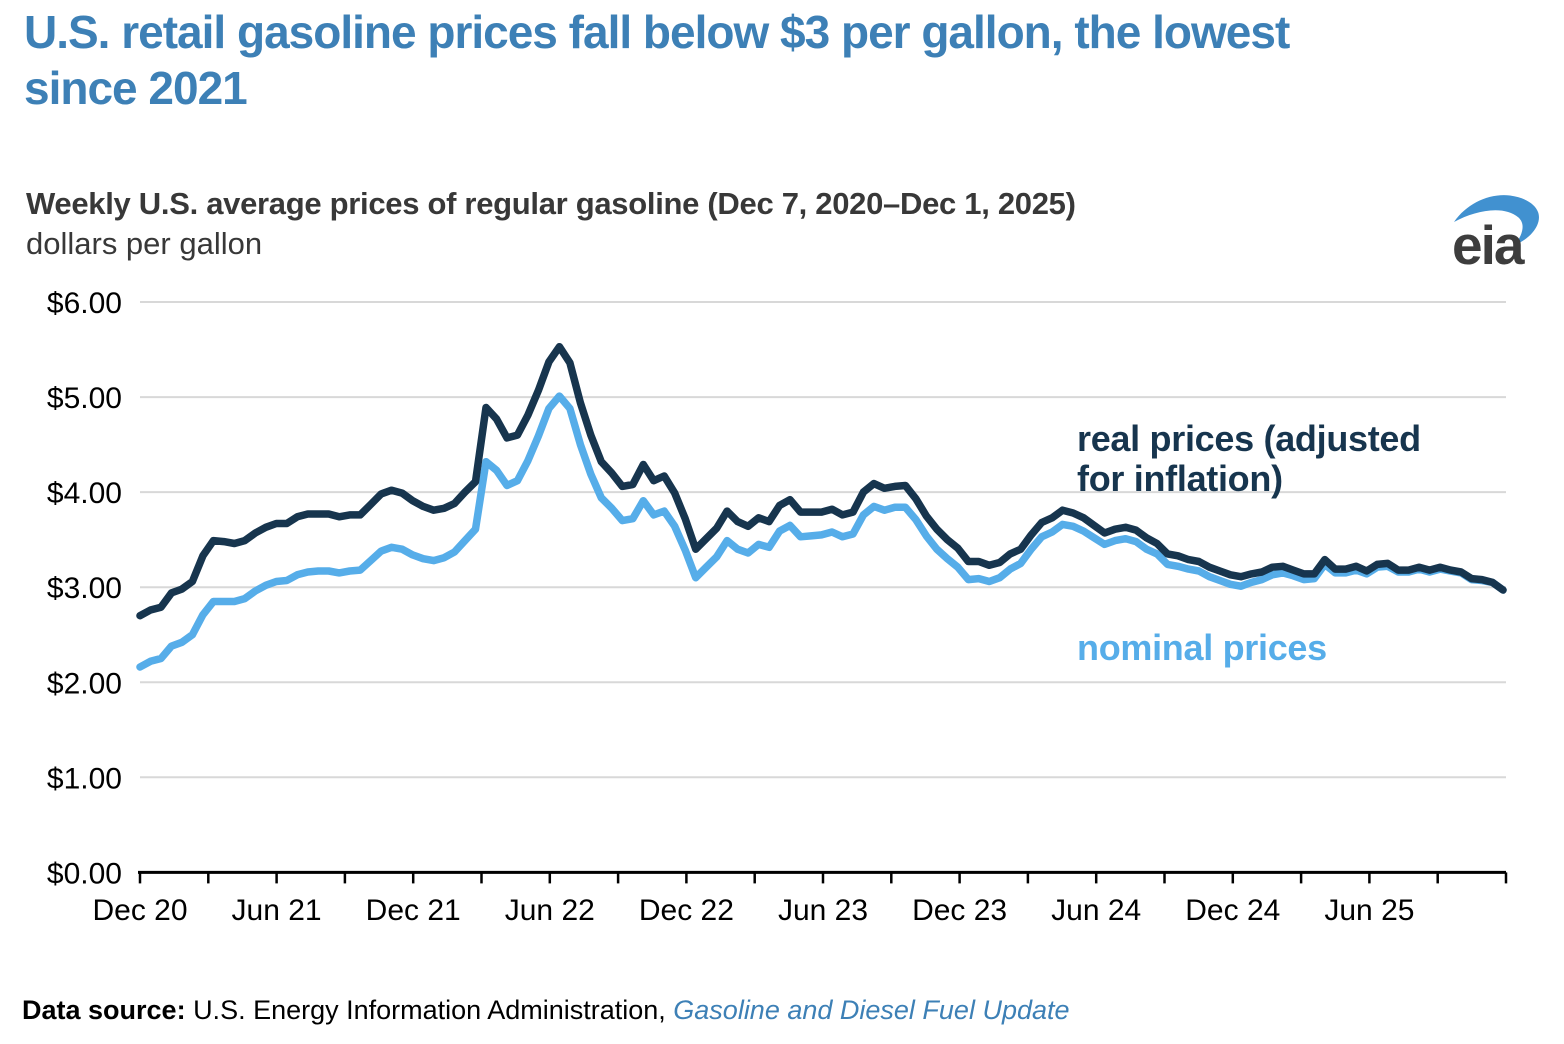 The width and height of the screenshot is (1564, 1044). What do you see at coordinates (84, 588) in the screenshot?
I see `y-axis-label: $3.00` at bounding box center [84, 588].